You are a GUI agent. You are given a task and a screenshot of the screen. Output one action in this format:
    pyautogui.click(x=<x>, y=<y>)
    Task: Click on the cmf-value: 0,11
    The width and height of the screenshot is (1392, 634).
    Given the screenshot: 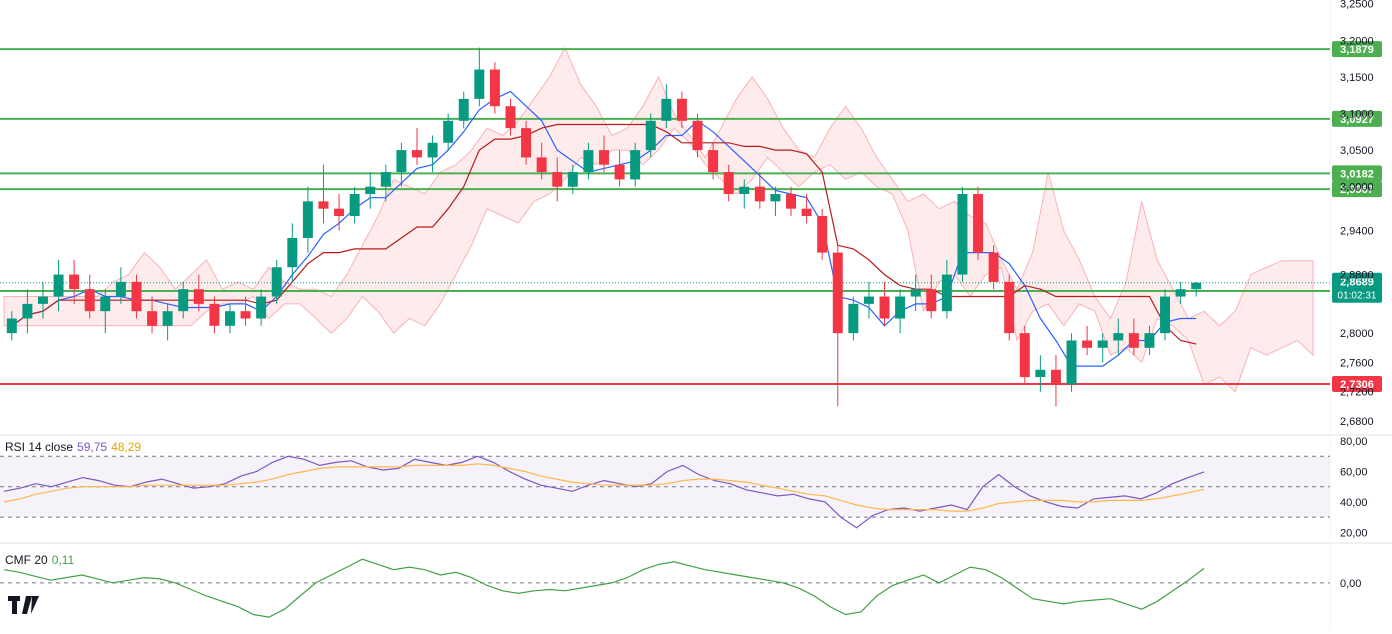 What is the action you would take?
    pyautogui.click(x=63, y=560)
    